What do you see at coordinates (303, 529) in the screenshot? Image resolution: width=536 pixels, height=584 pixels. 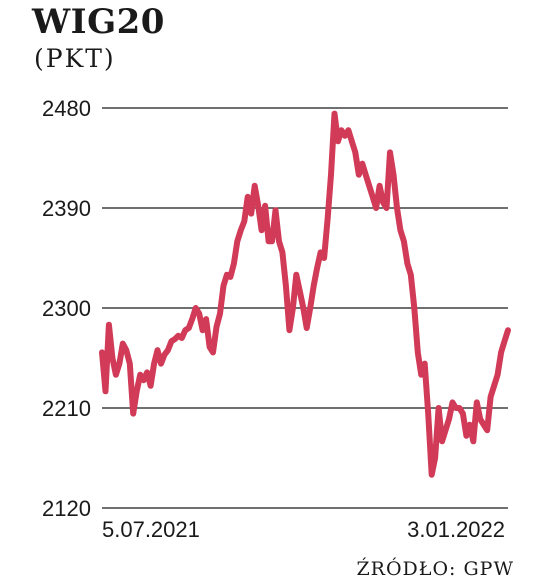 I see `x-axis-ticks: 5.07.2021 3.01.2022` at bounding box center [303, 529].